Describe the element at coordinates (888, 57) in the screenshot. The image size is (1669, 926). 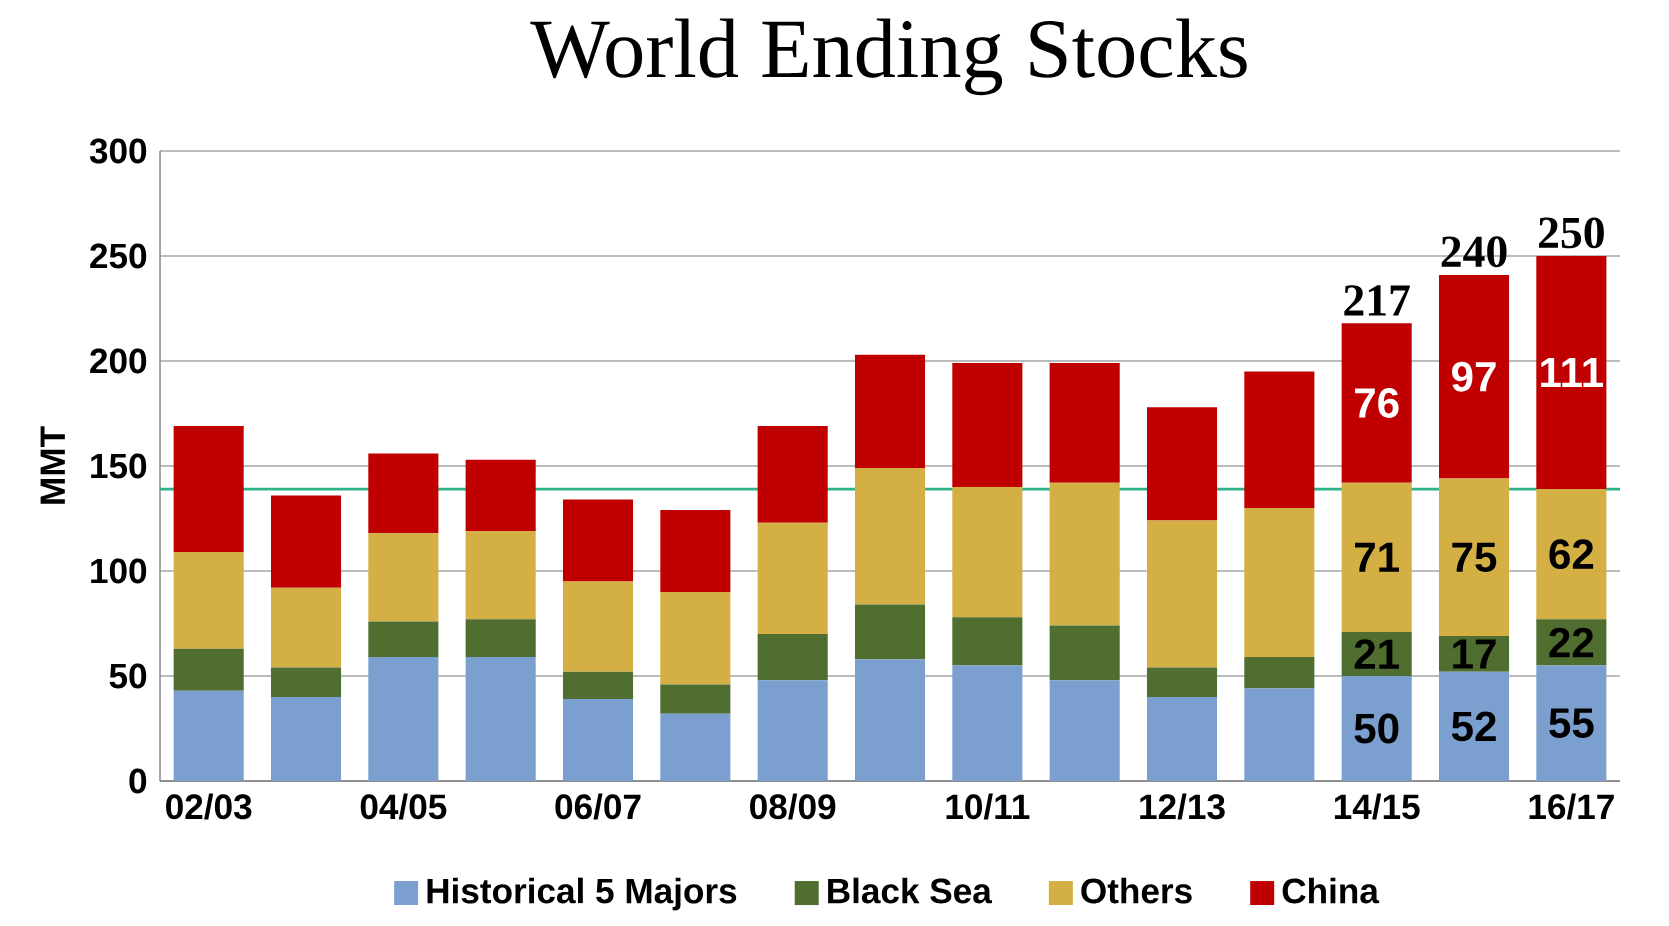
I see `chart-title: World Ending Stocks` at that location.